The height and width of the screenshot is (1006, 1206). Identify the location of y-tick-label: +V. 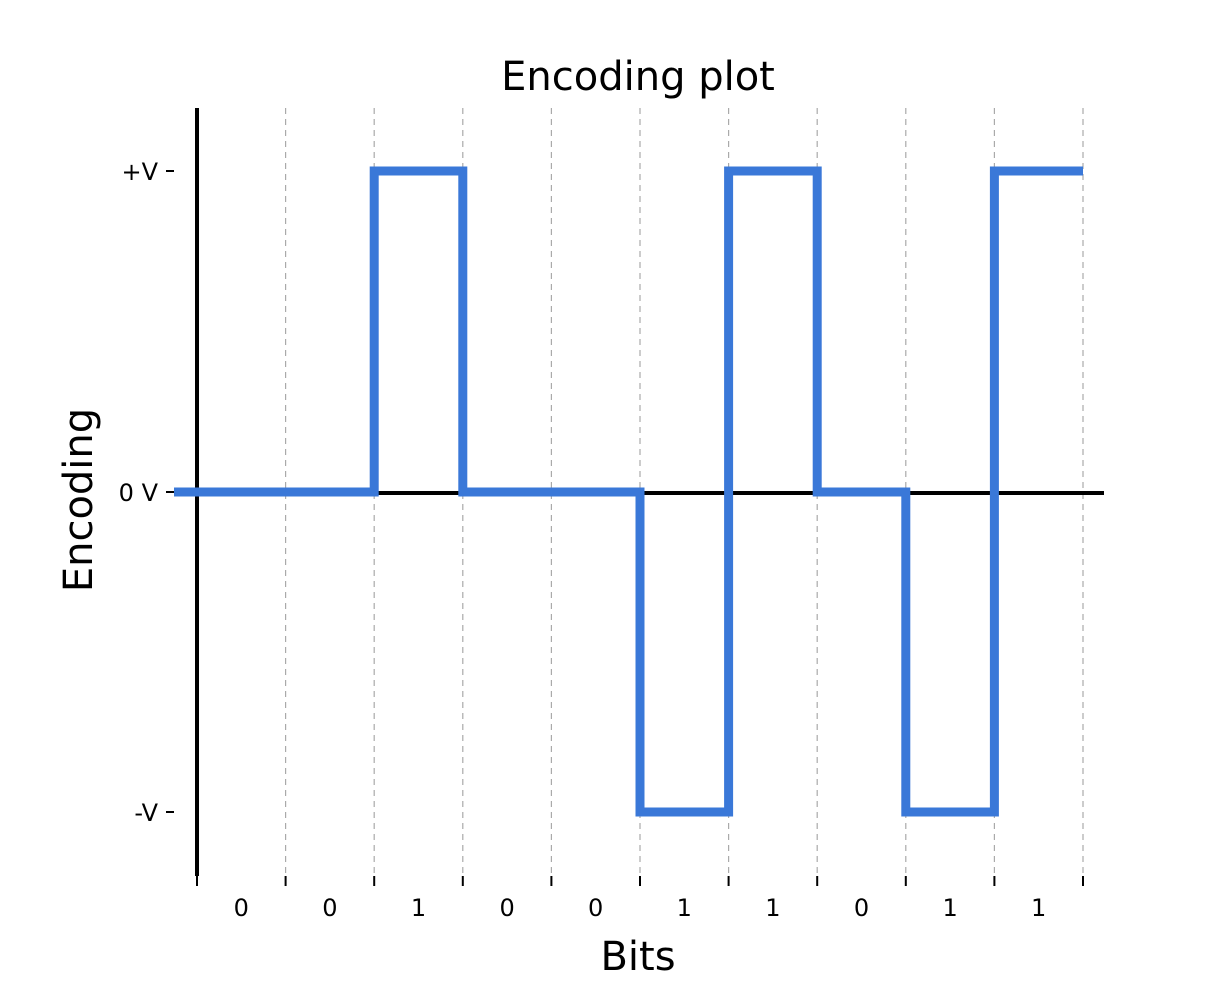
(139, 172).